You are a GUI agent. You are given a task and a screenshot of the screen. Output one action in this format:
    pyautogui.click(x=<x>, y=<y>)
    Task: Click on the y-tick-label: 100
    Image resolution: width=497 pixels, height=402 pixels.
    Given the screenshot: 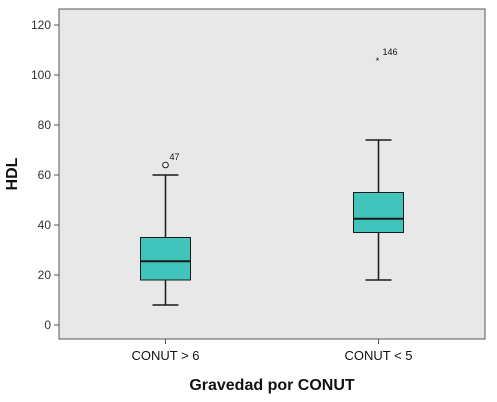 What is the action you would take?
    pyautogui.click(x=41, y=75)
    